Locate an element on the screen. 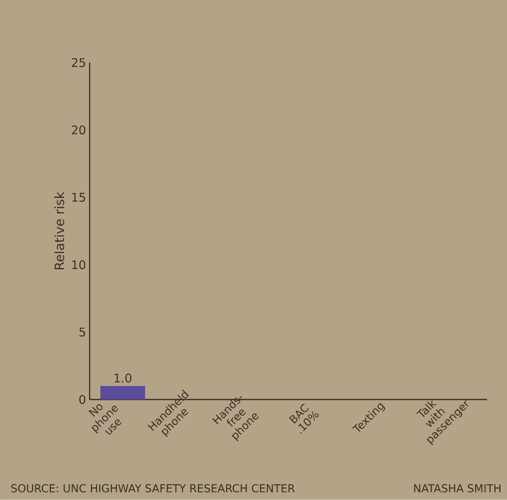 This screenshot has height=500, width=507. y-tick-label: 0 is located at coordinates (82, 399).